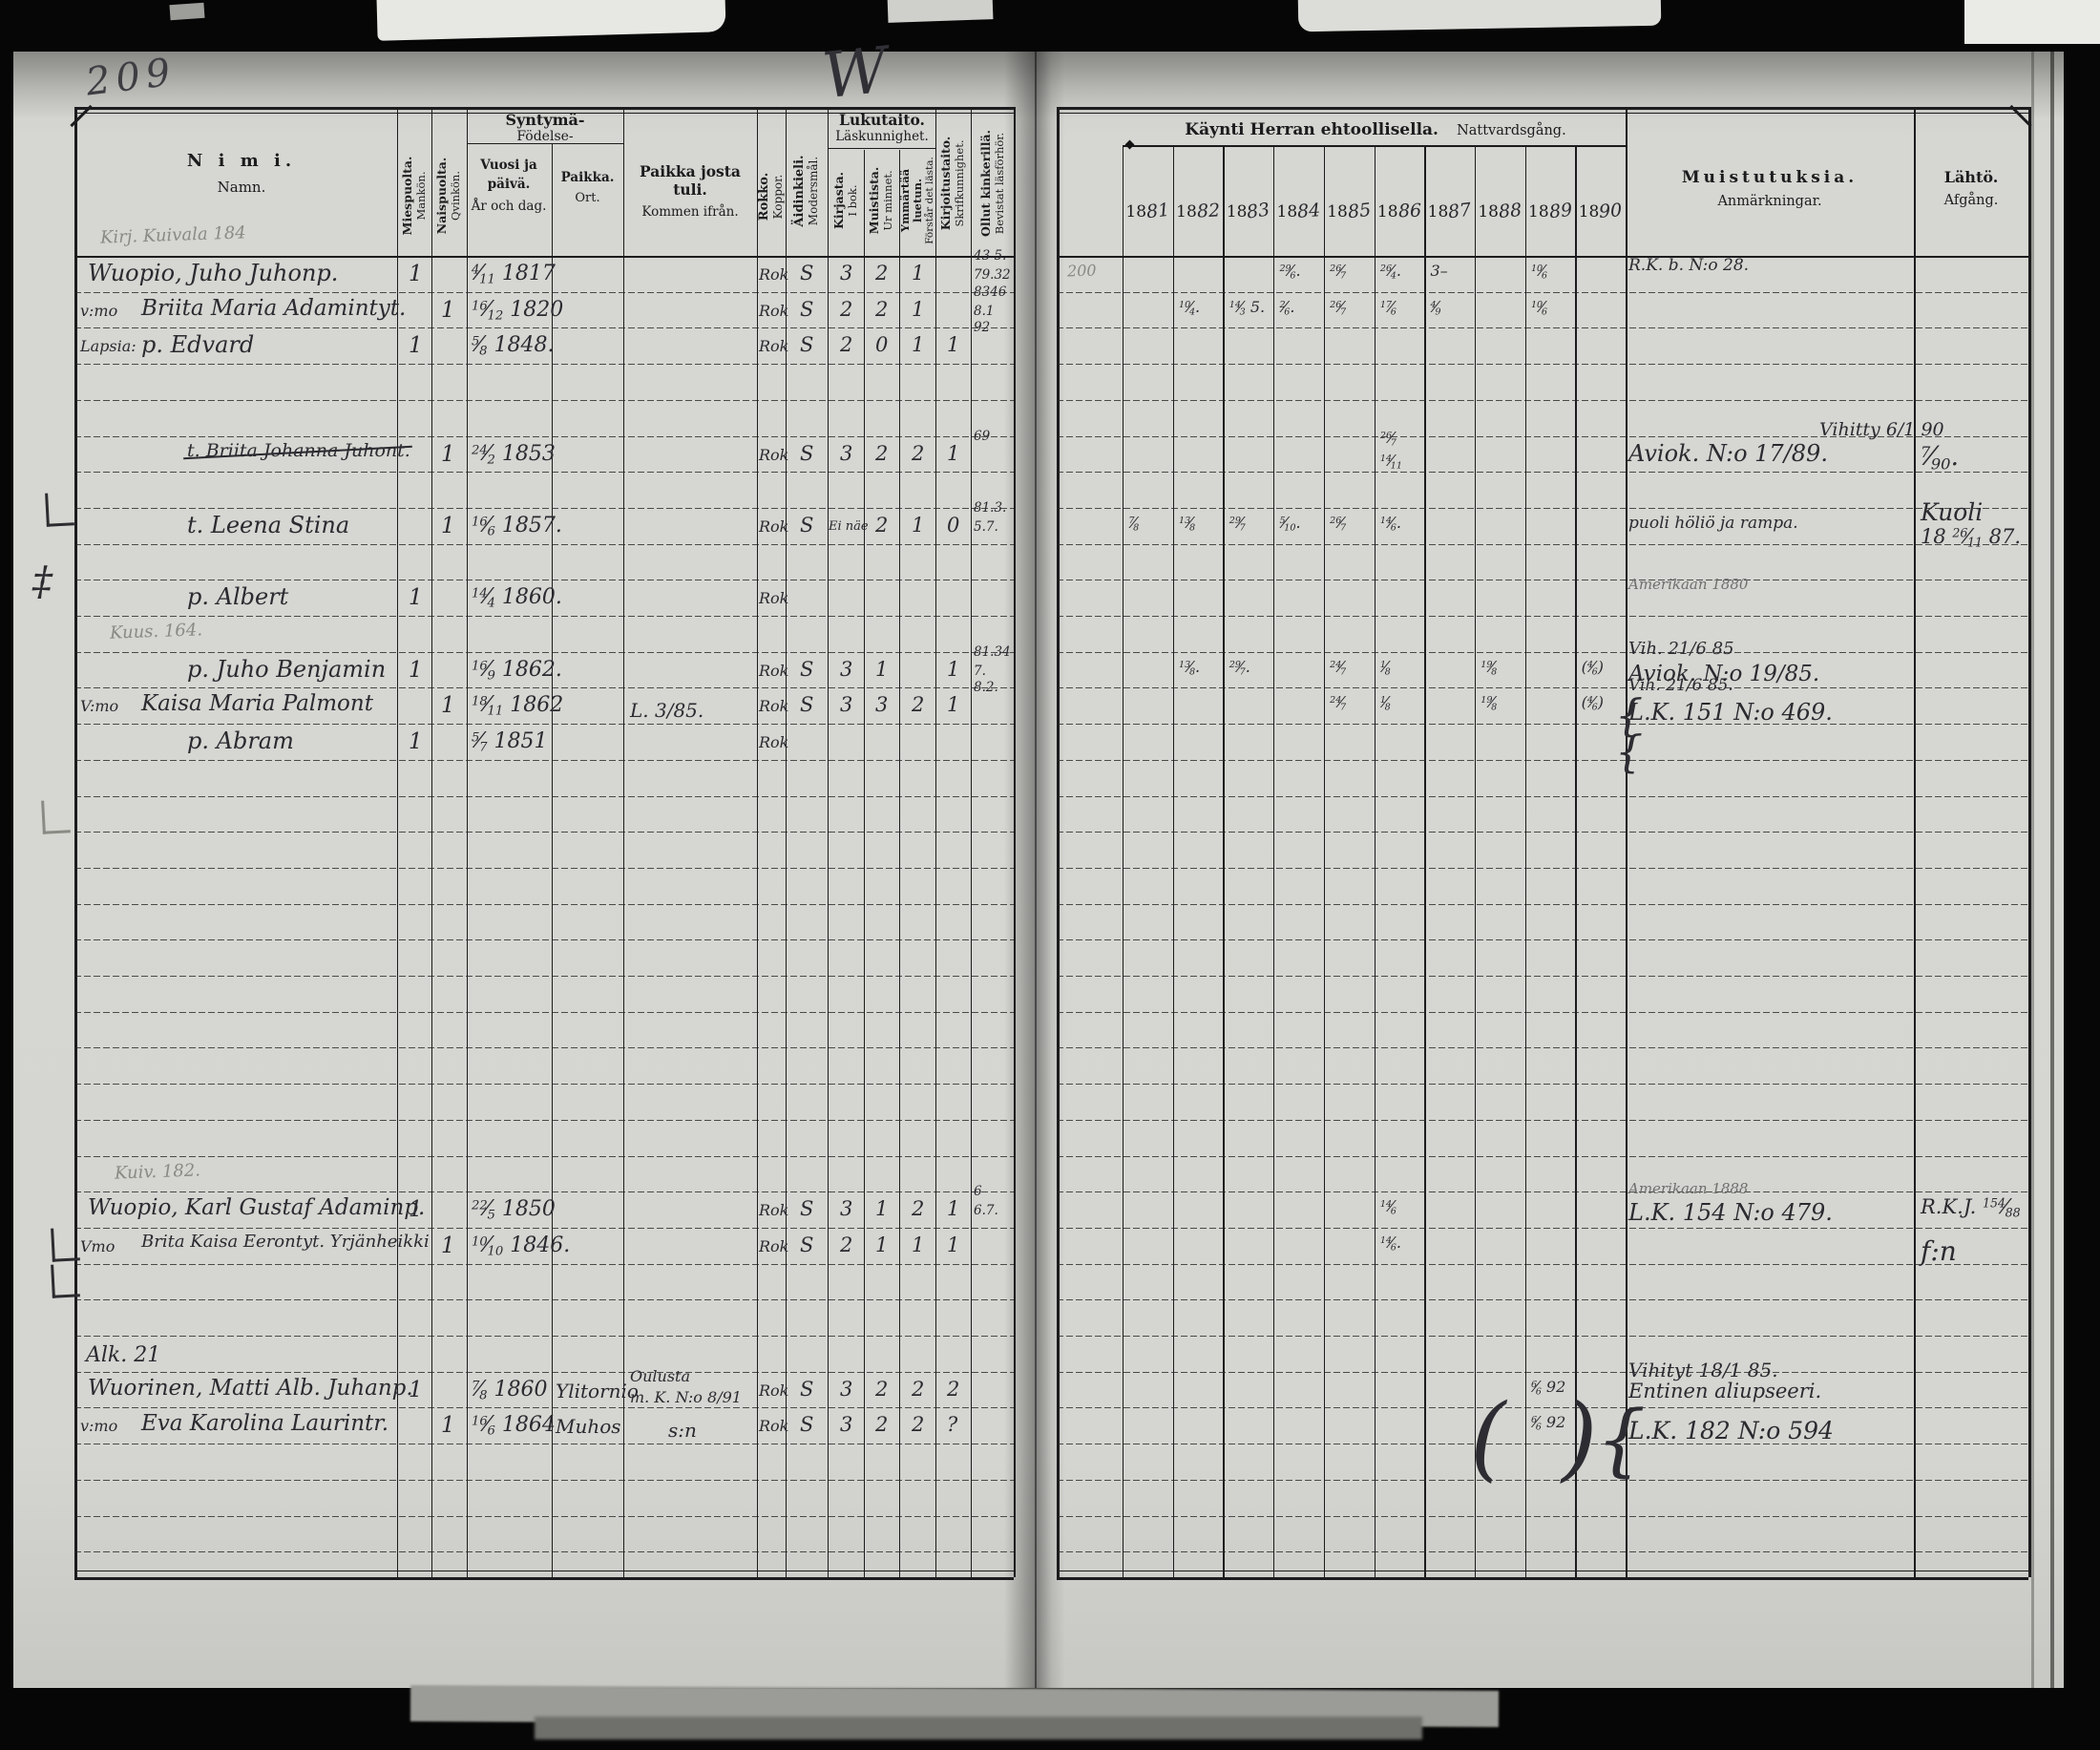 The height and width of the screenshot is (1750, 2100). What do you see at coordinates (98, 1245) in the screenshot?
I see `name-prefix: Vmo` at bounding box center [98, 1245].